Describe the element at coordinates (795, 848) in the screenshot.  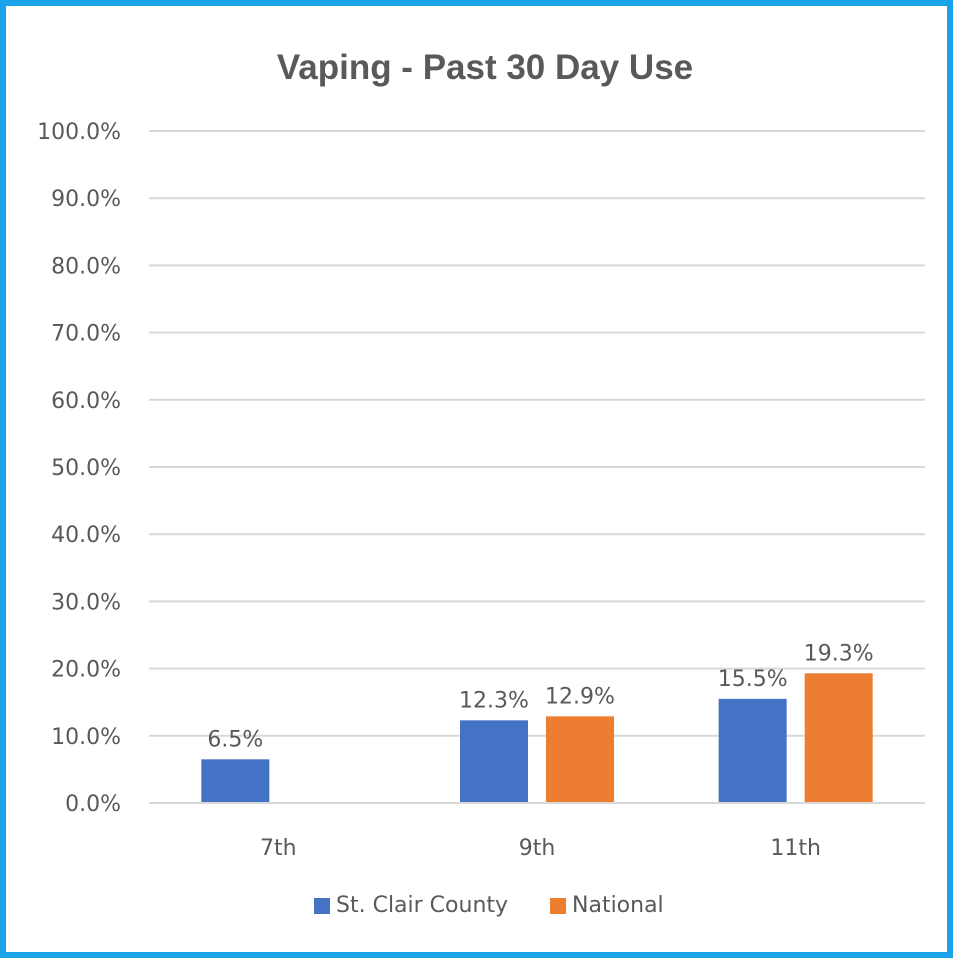
I see `x-tick-label: 11th` at that location.